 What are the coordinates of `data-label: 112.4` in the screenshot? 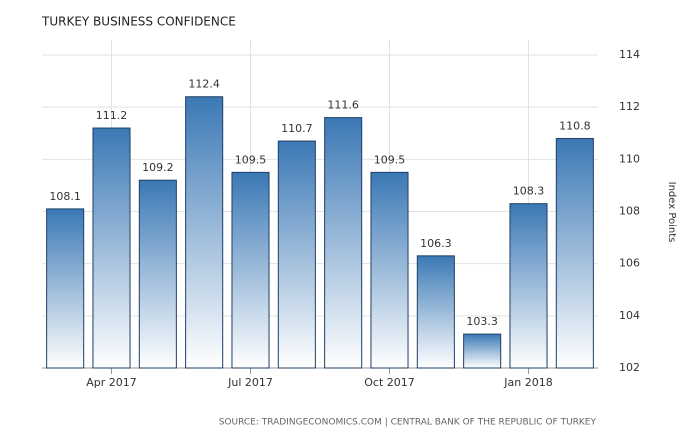 It's located at (204, 84).